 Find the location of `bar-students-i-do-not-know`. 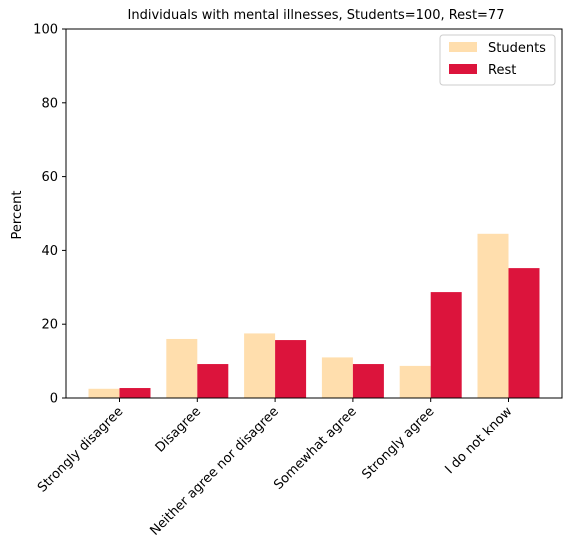

bar-students-i-do-not-know is located at coordinates (493, 315).